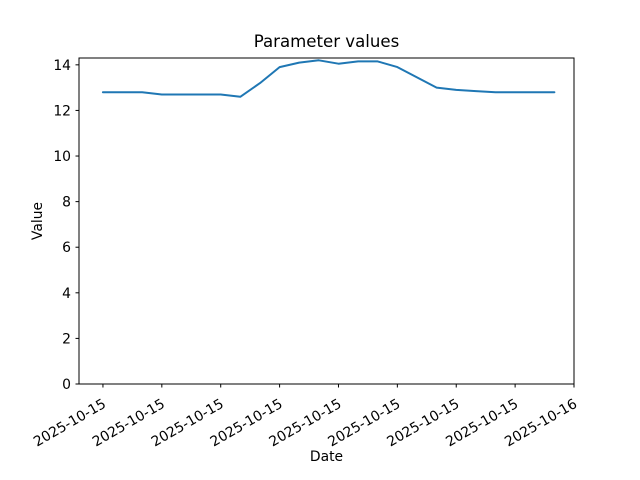 This screenshot has width=640, height=480. What do you see at coordinates (66, 385) in the screenshot?
I see `y-tick-label: 0` at bounding box center [66, 385].